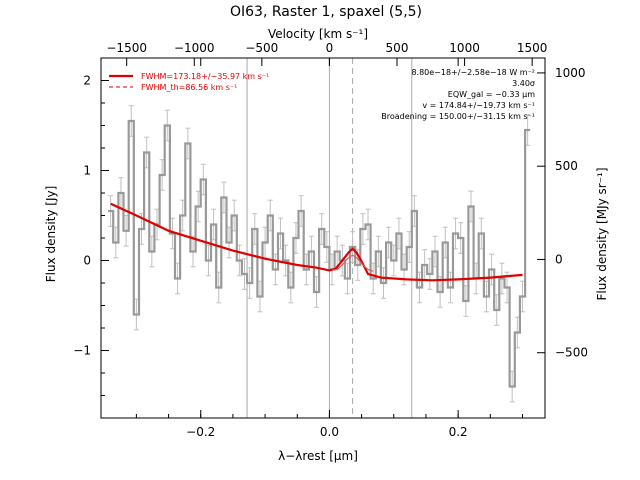  I want to click on x-tick-label: 0.2, so click(458, 432).